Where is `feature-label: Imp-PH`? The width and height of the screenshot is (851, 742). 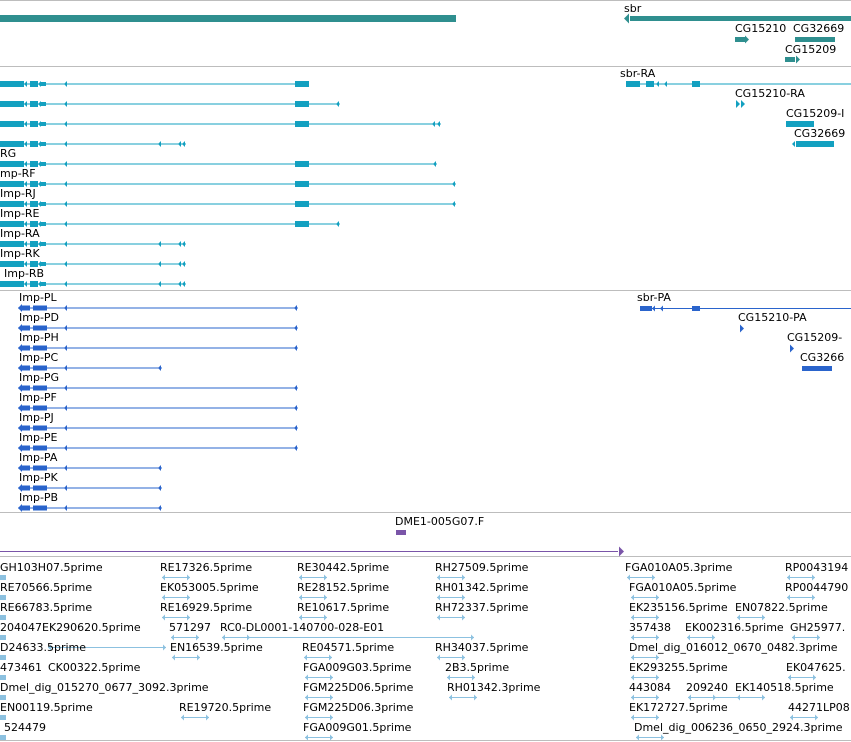
feature-label: Imp-PH is located at coordinates (39, 337).